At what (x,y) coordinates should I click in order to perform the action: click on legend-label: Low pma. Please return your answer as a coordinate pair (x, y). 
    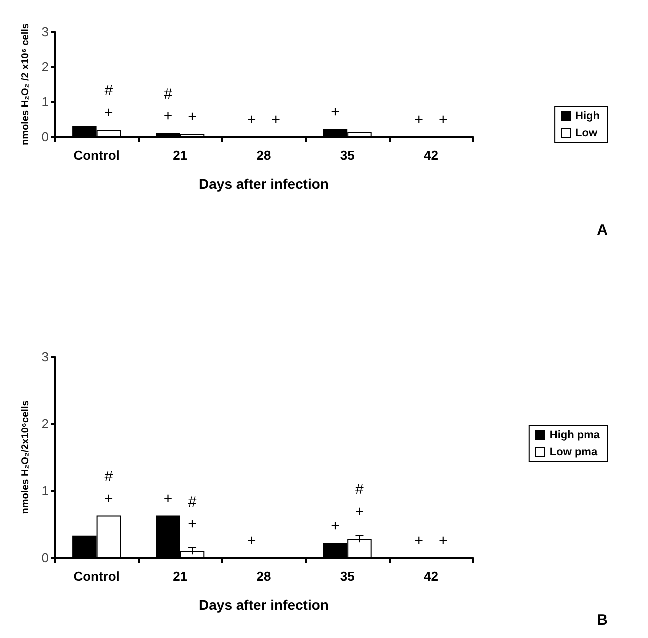
    Looking at the image, I should click on (574, 452).